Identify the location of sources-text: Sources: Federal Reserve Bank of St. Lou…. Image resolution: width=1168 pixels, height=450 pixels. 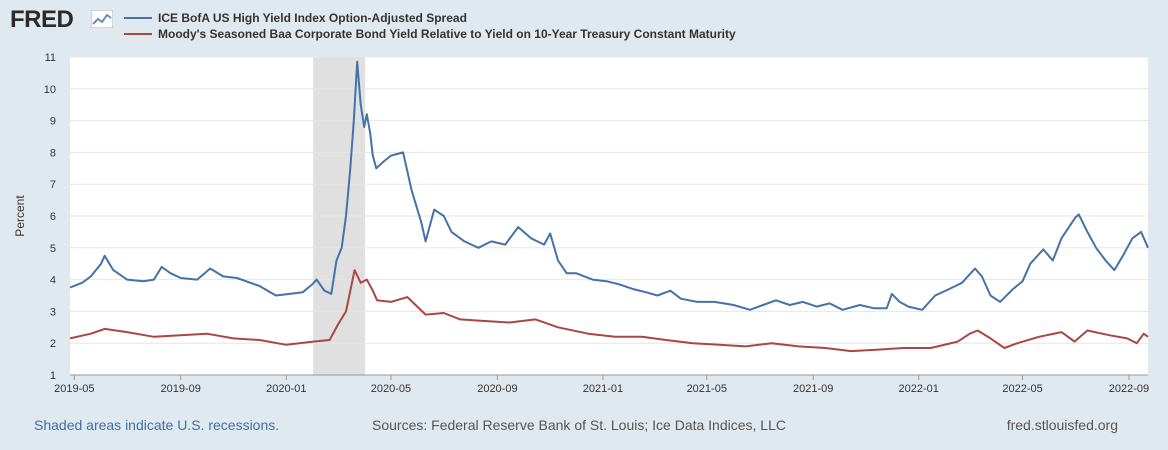
(579, 425).